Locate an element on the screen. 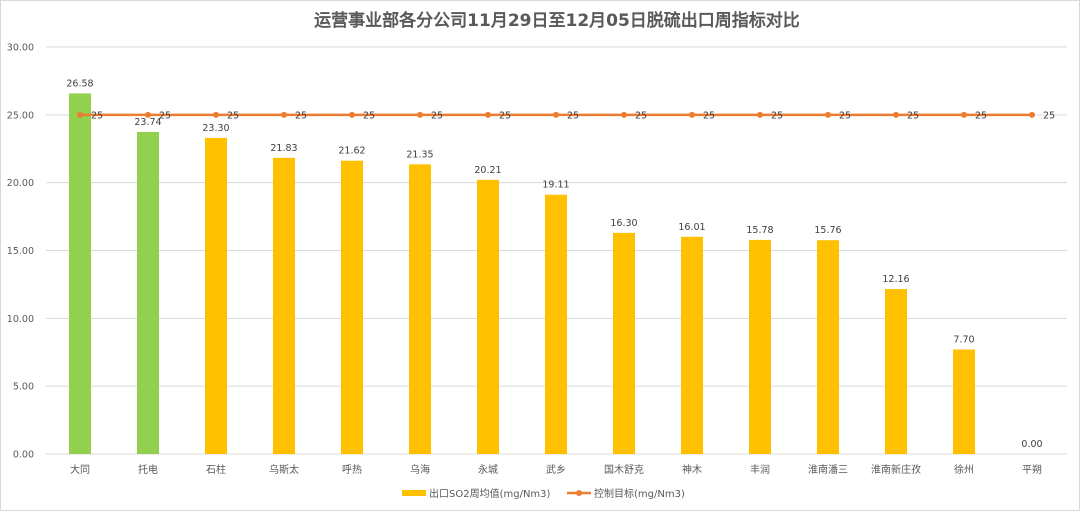 This screenshot has height=516, width=1080. data-label: 26.58 is located at coordinates (79, 83).